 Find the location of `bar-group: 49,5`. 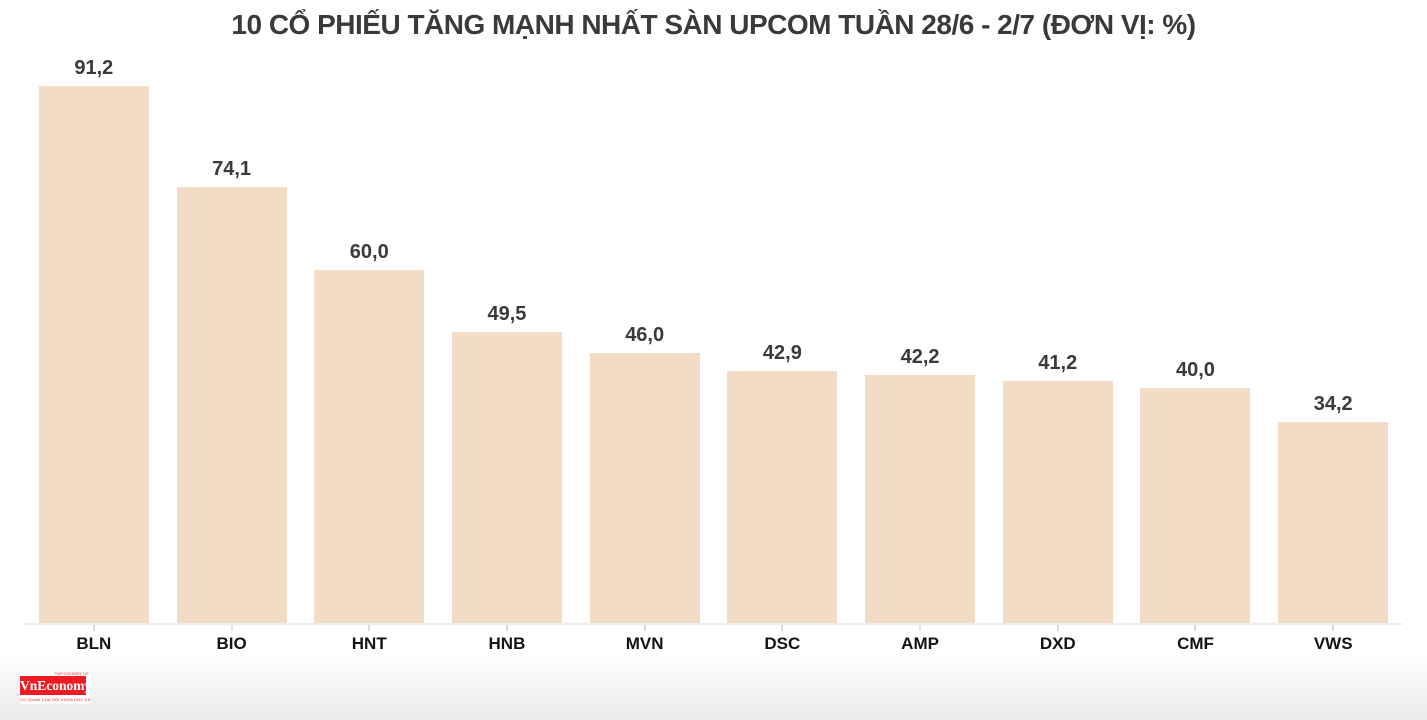

bar-group: 49,5 is located at coordinates (507, 315).